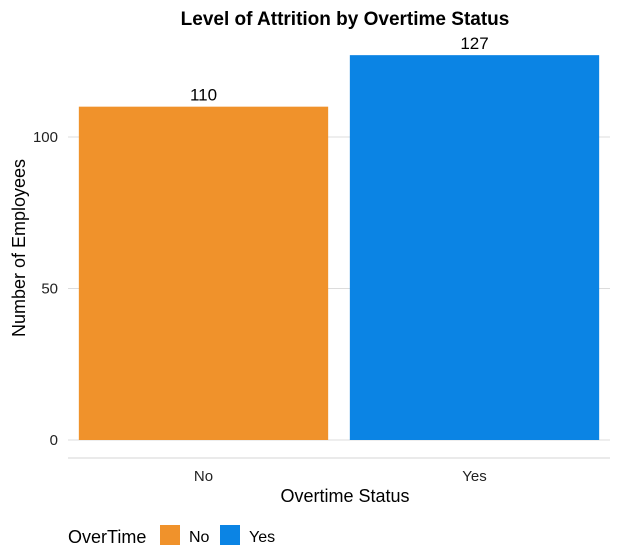 The height and width of the screenshot is (555, 631). I want to click on legend-title: OverTime, so click(107, 537).